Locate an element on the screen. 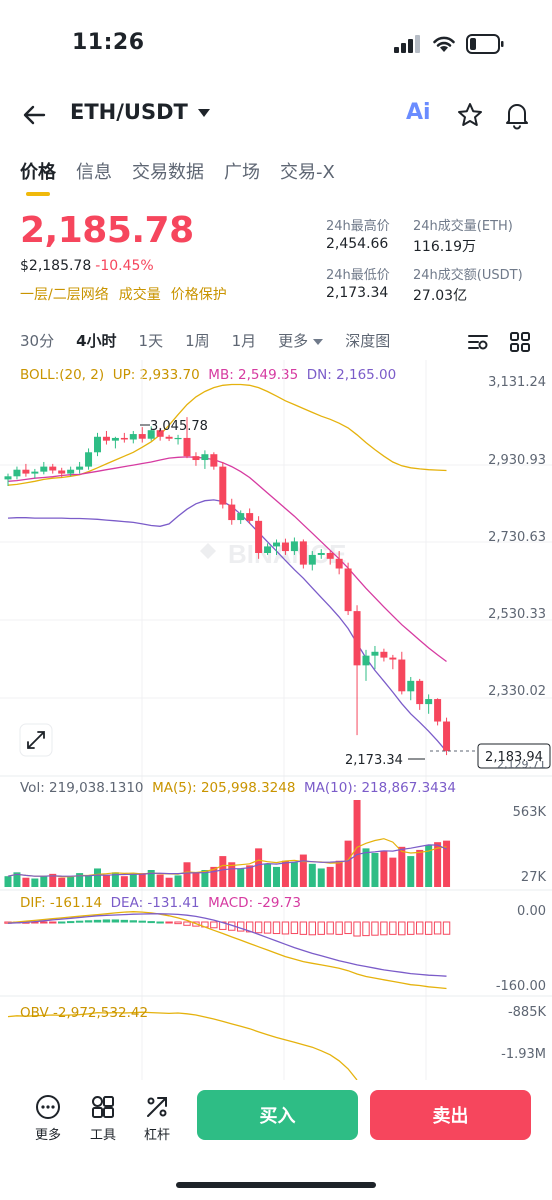 This screenshot has height=1200, width=552. high-value: 2,454.66 is located at coordinates (357, 244).